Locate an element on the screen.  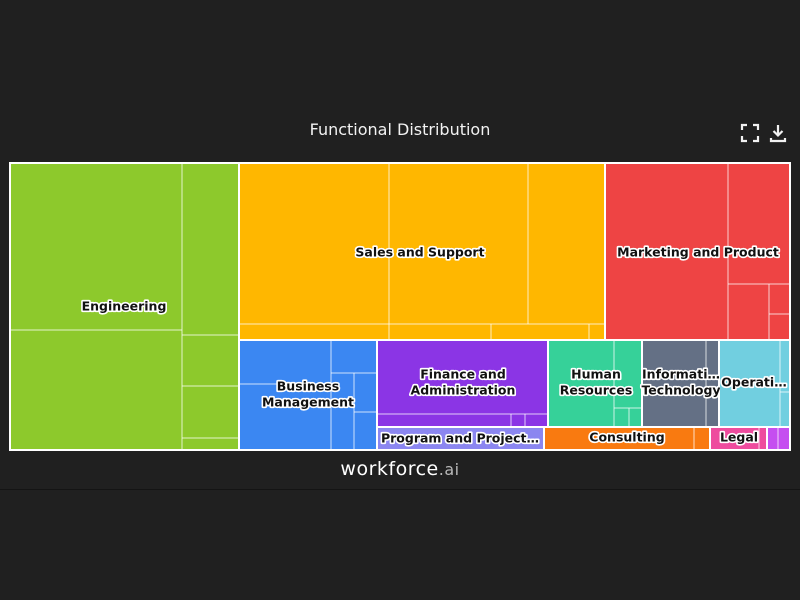
treemap-node-legal: Legal is located at coordinates (738, 438).